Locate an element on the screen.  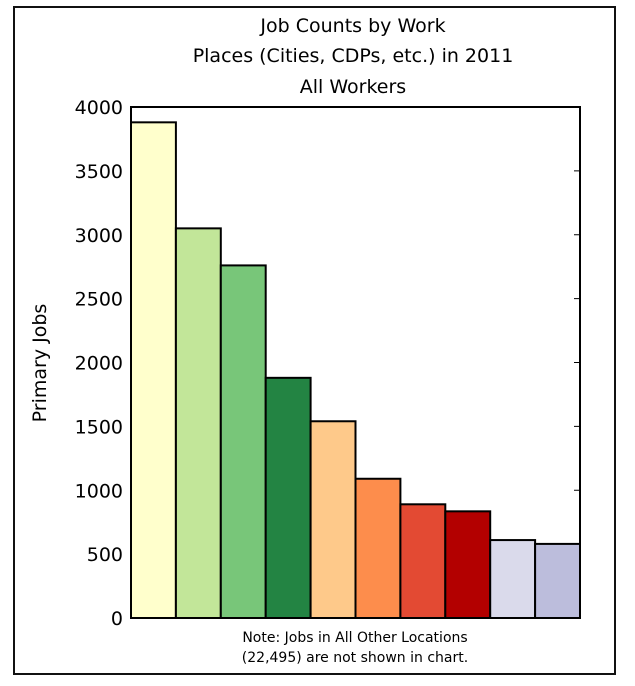
y-tick-label: 2500 is located at coordinates (99, 300).